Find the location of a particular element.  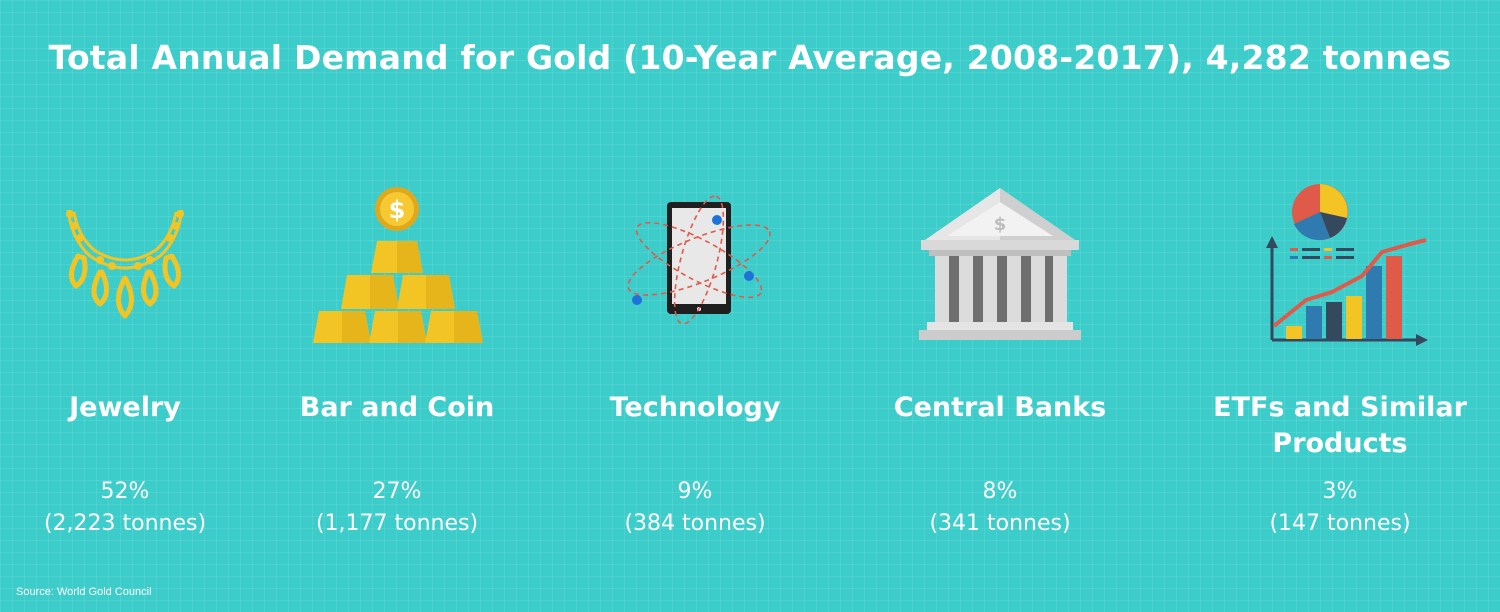

category-label: Bar and Coin is located at coordinates (397, 407).